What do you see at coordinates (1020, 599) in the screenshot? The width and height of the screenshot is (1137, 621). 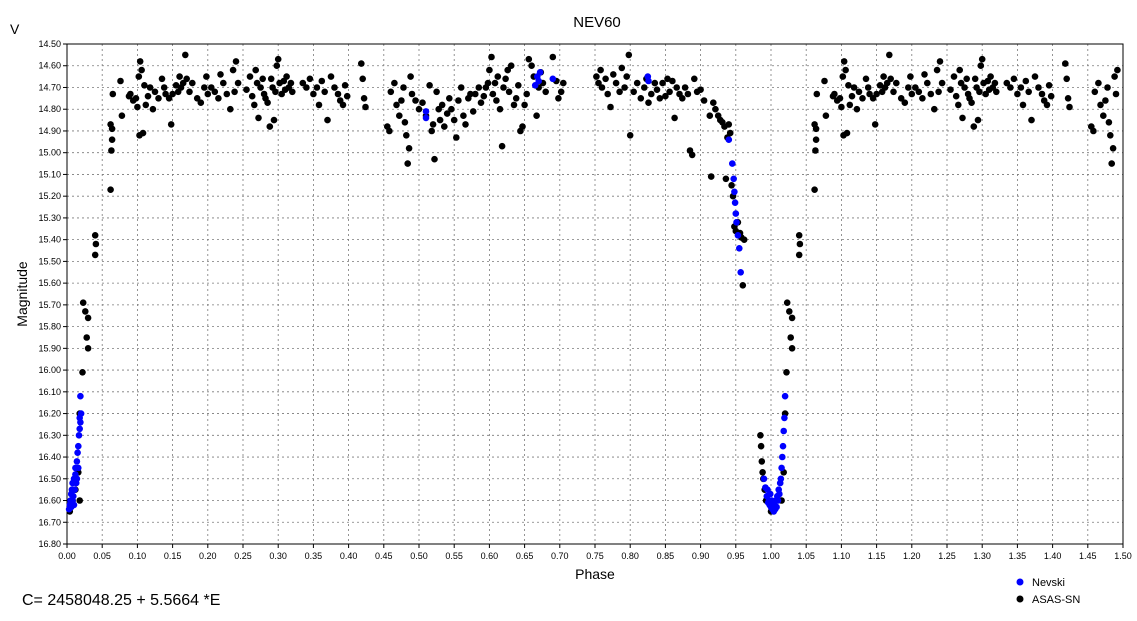 I see `legend-marker-asassn` at bounding box center [1020, 599].